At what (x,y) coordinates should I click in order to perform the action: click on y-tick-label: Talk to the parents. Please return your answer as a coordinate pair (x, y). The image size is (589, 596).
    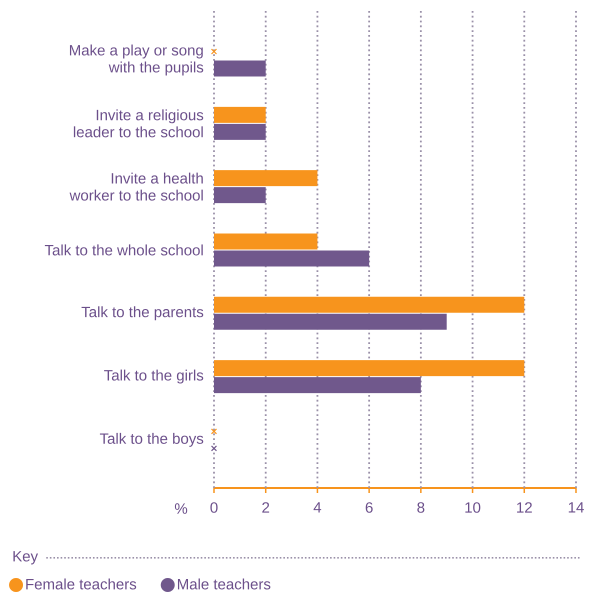
    Looking at the image, I should click on (142, 313).